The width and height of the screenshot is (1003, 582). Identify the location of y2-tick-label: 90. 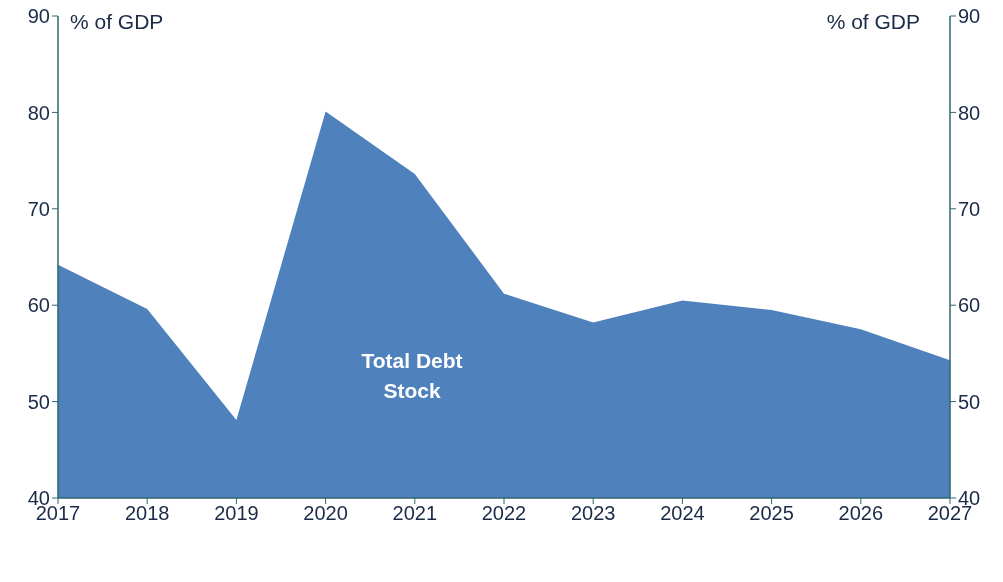
(969, 16).